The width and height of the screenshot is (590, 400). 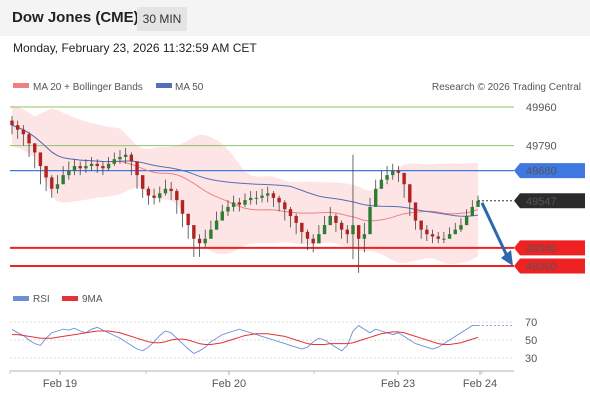 What do you see at coordinates (506, 87) in the screenshot?
I see `research-credit: Research © 2026 Trading Central` at bounding box center [506, 87].